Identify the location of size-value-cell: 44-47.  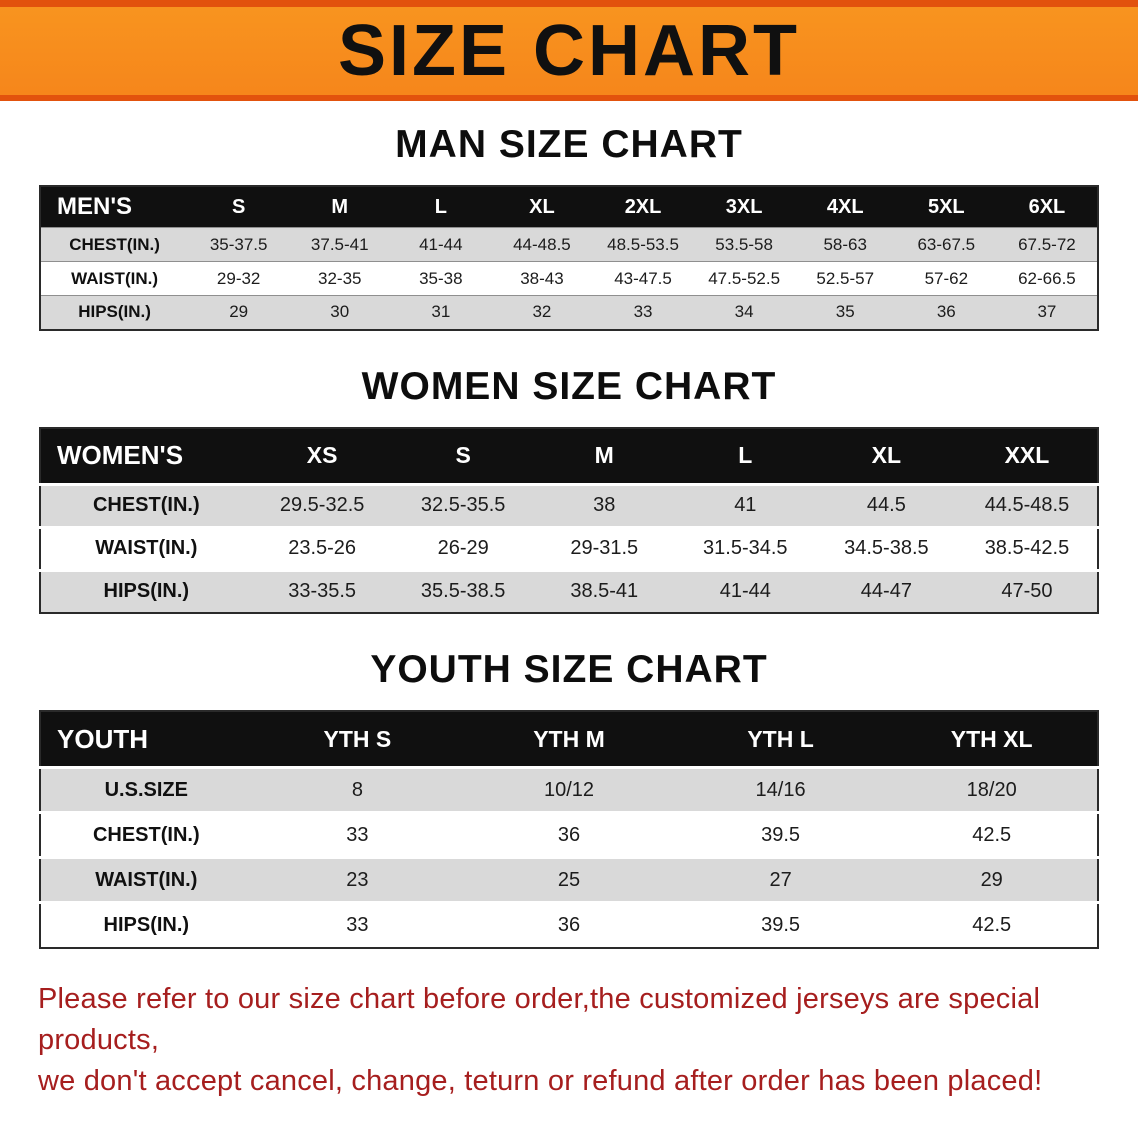
(886, 591).